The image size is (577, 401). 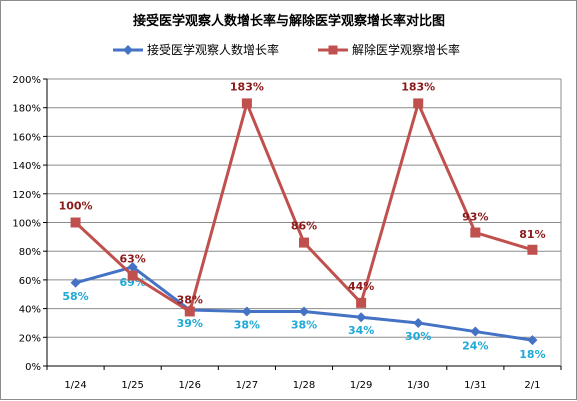 What do you see at coordinates (132, 259) in the screenshot?
I see `data-label-released: 63%` at bounding box center [132, 259].